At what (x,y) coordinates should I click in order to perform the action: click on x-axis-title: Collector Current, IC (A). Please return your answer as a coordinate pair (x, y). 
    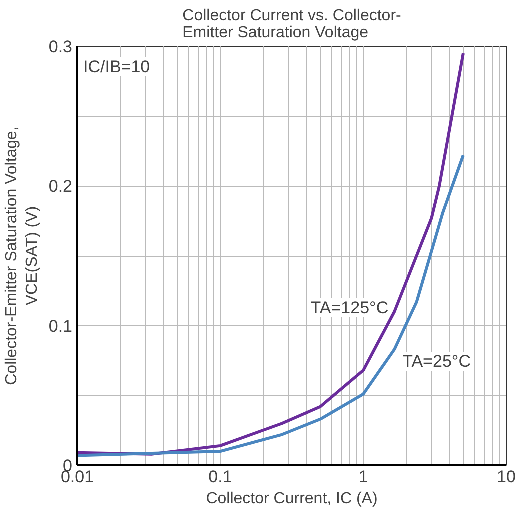
    Looking at the image, I should click on (292, 499).